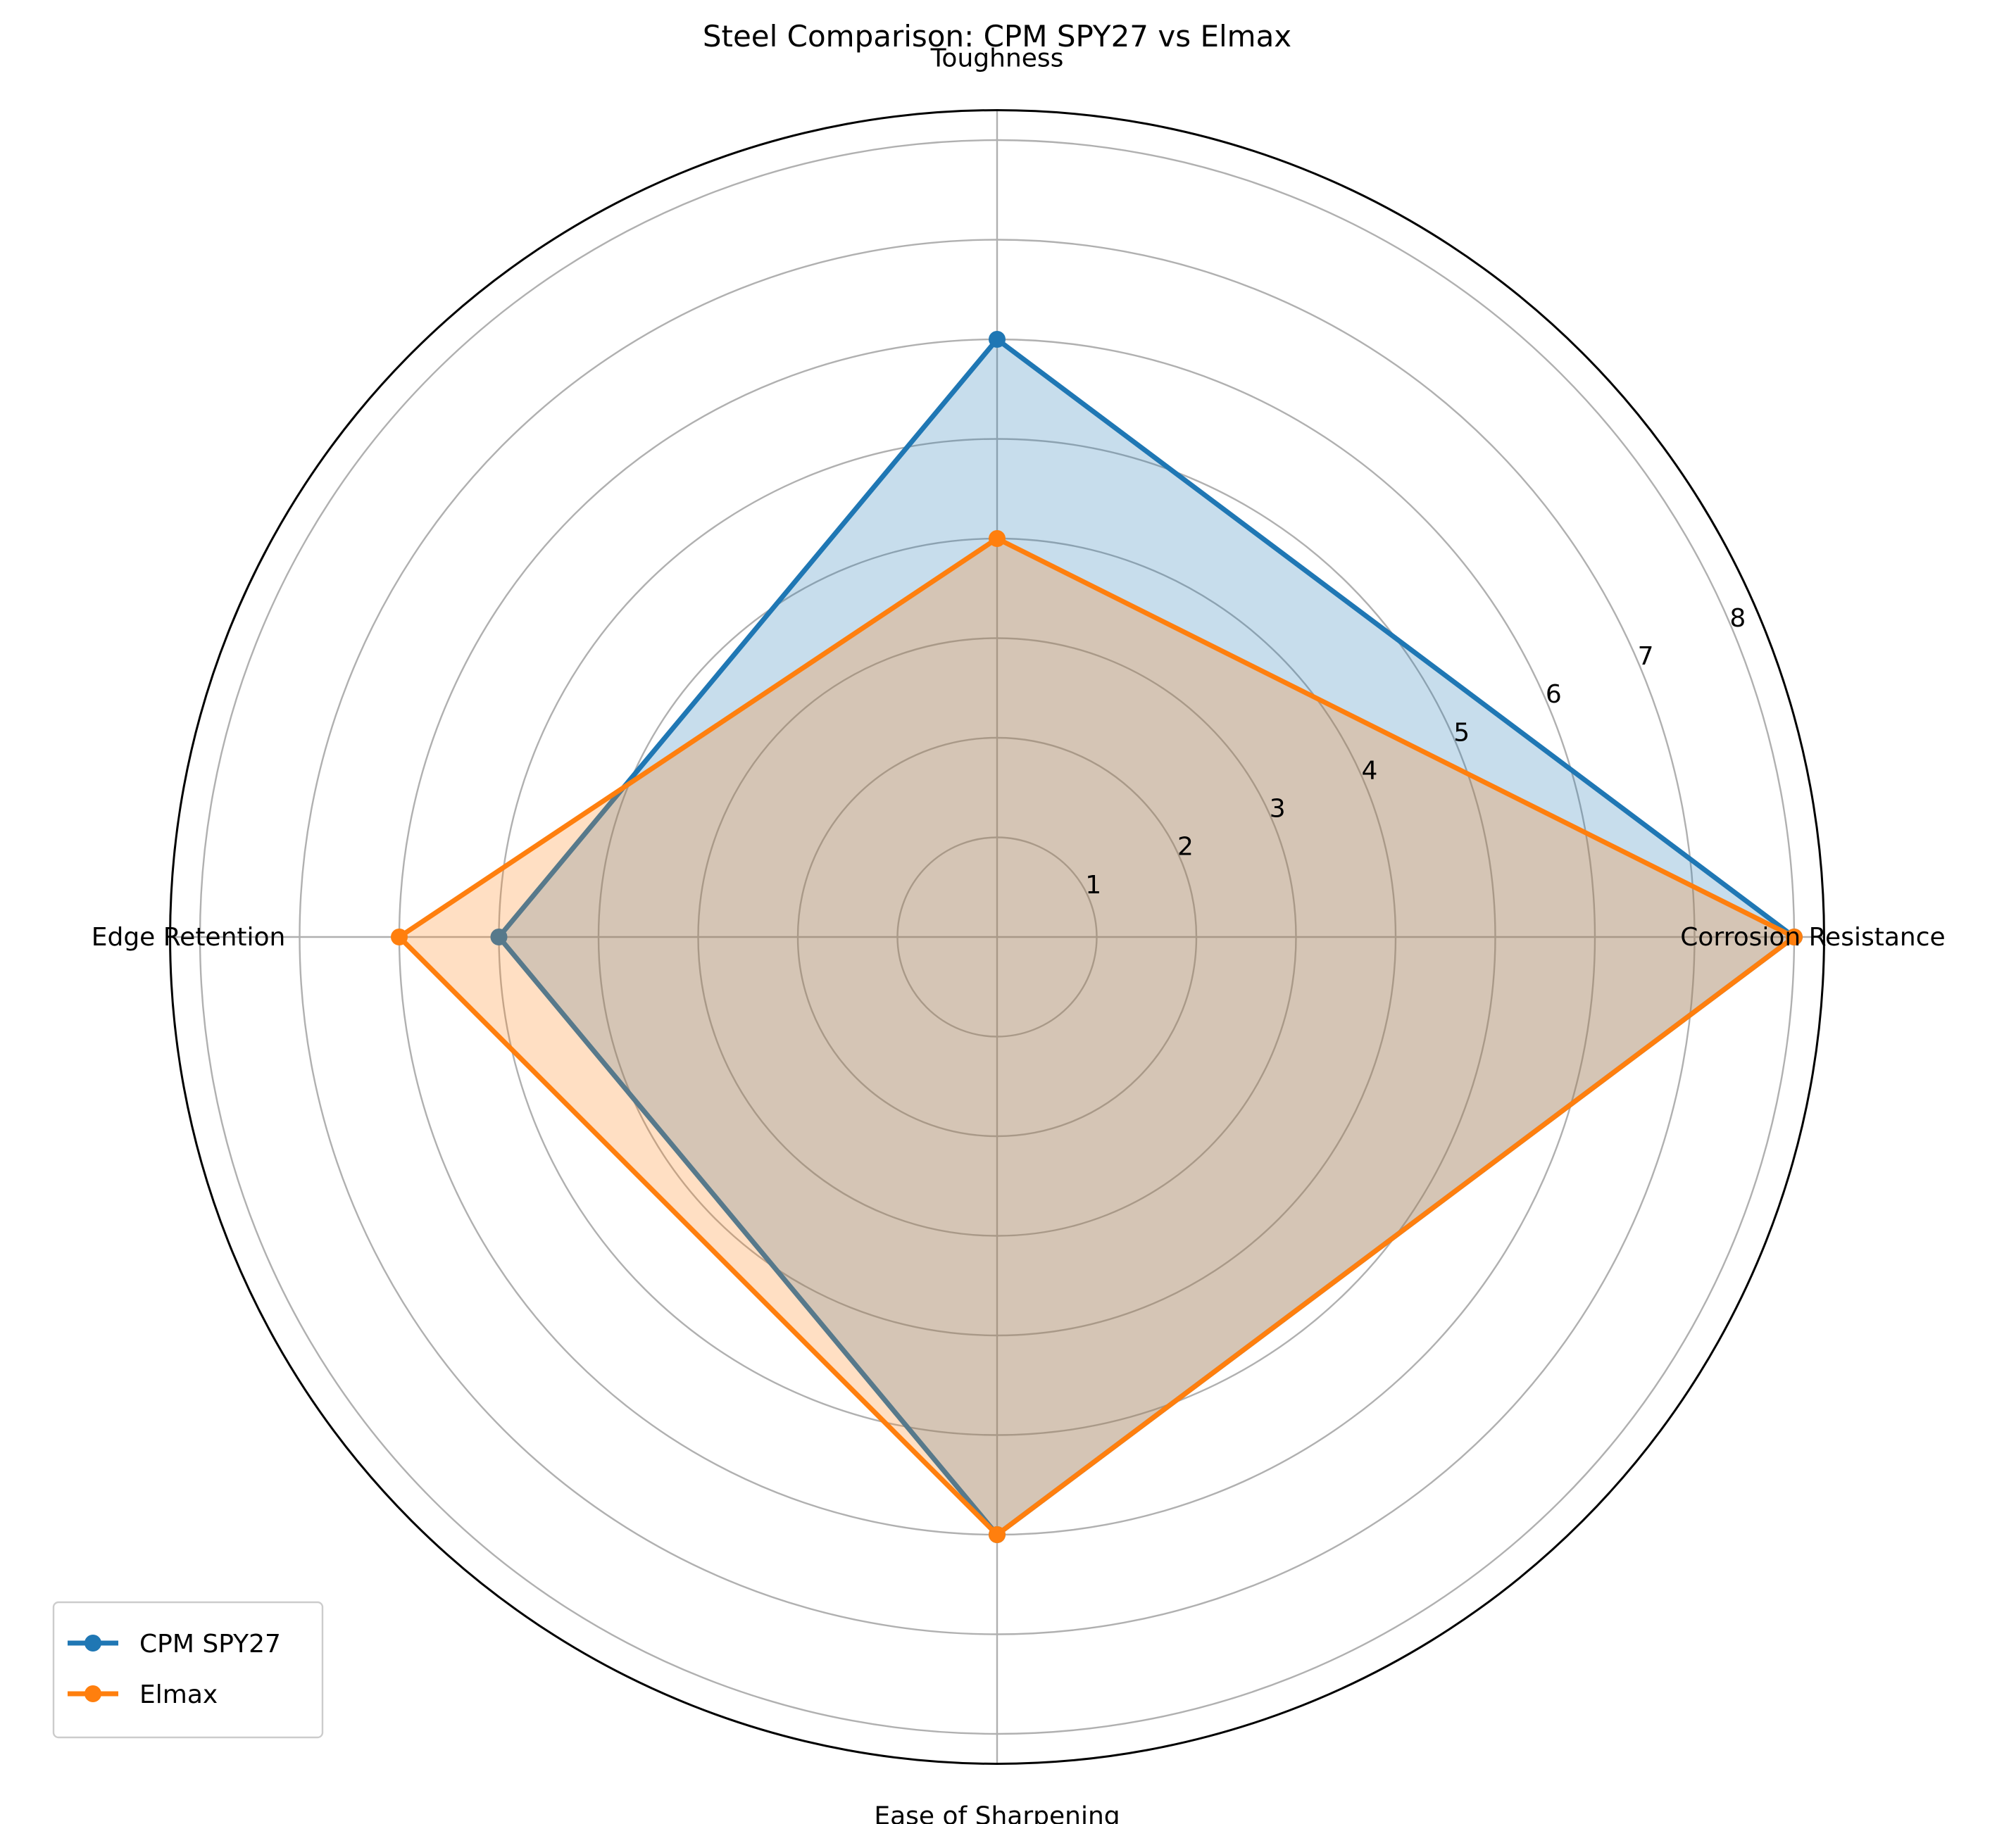  I want to click on radial-tick-2: 2, so click(1185, 847).